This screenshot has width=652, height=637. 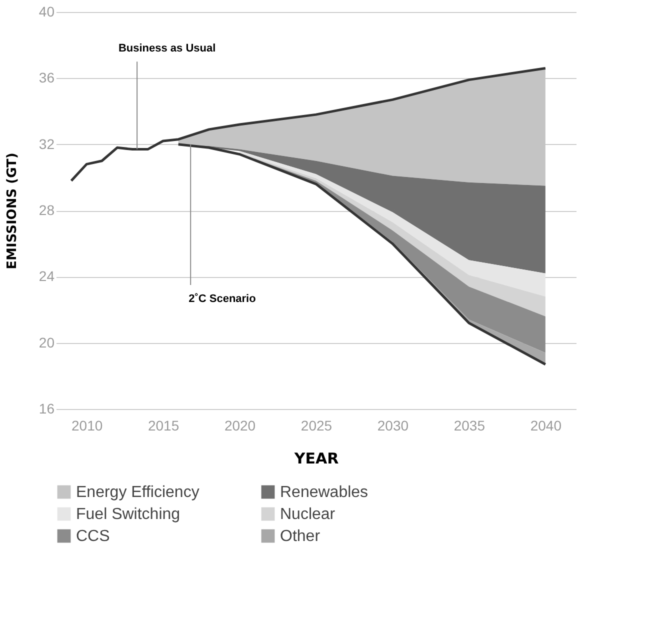 I want to click on y-tick-label: 40, so click(x=46, y=12).